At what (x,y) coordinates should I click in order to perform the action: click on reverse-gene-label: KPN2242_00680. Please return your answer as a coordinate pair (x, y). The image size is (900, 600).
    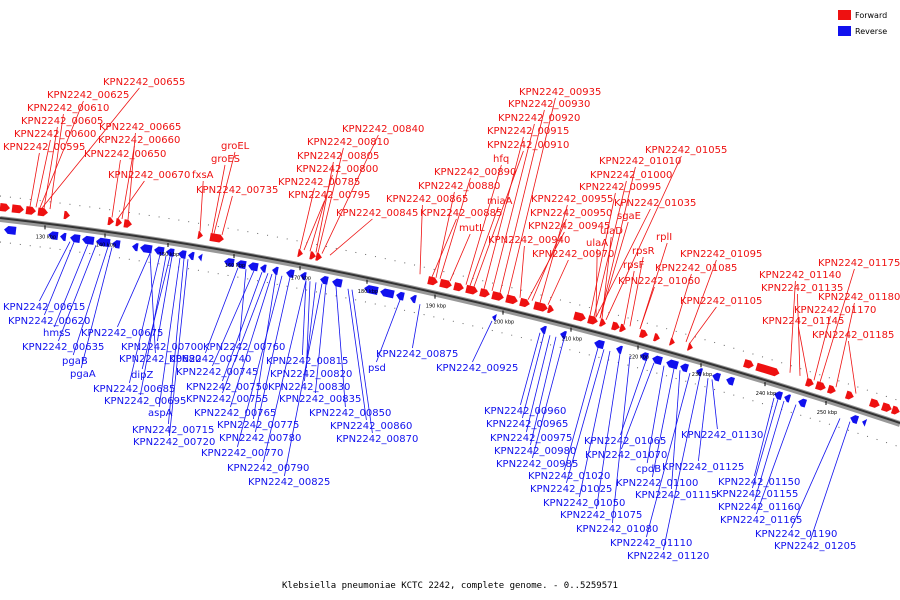
    Looking at the image, I should click on (160, 359).